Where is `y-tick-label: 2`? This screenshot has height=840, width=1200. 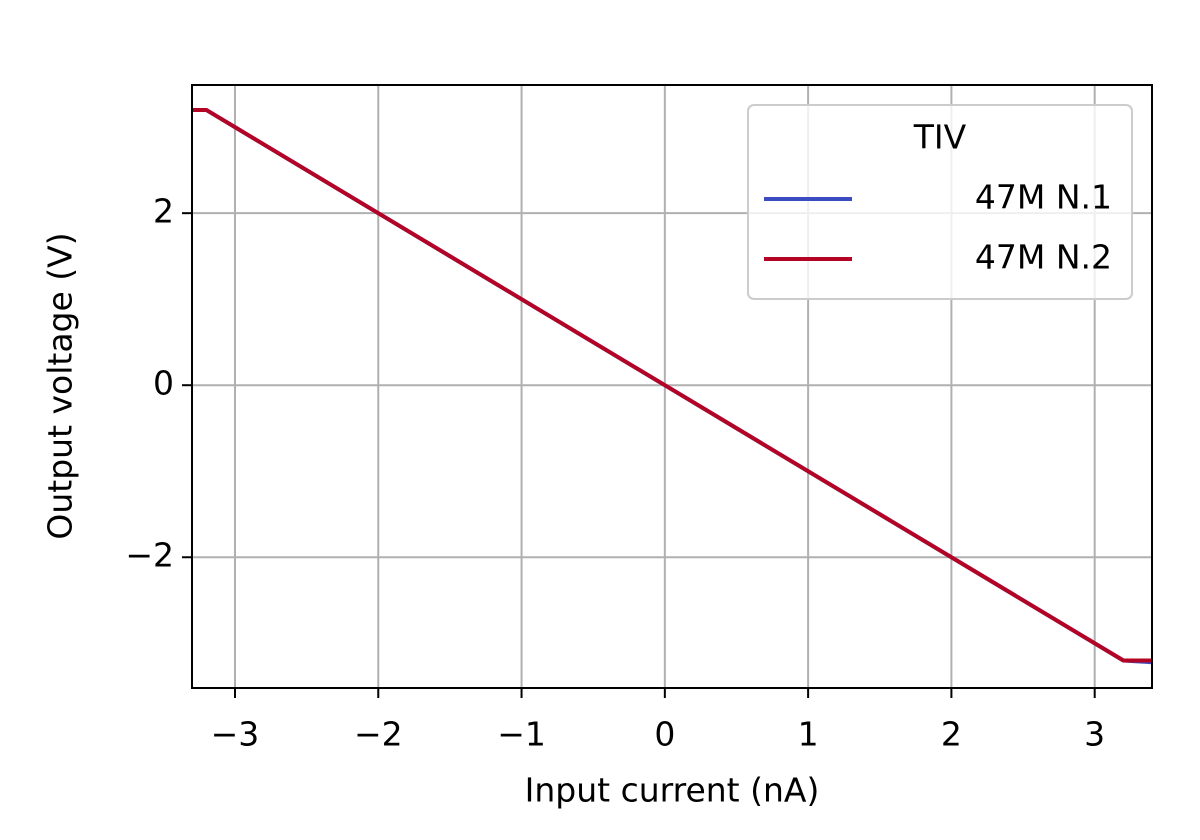 y-tick-label: 2 is located at coordinates (163, 211).